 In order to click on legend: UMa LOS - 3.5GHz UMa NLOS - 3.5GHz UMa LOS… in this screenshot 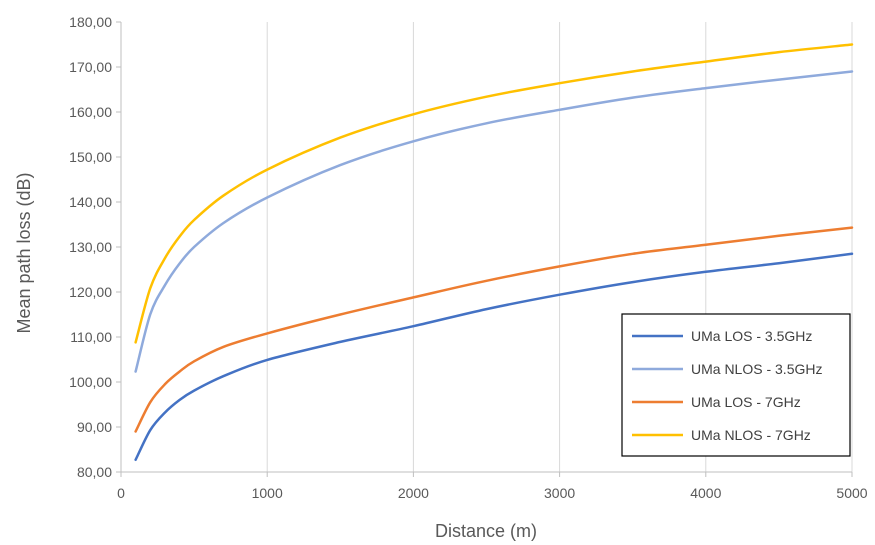, I will do `click(736, 385)`.